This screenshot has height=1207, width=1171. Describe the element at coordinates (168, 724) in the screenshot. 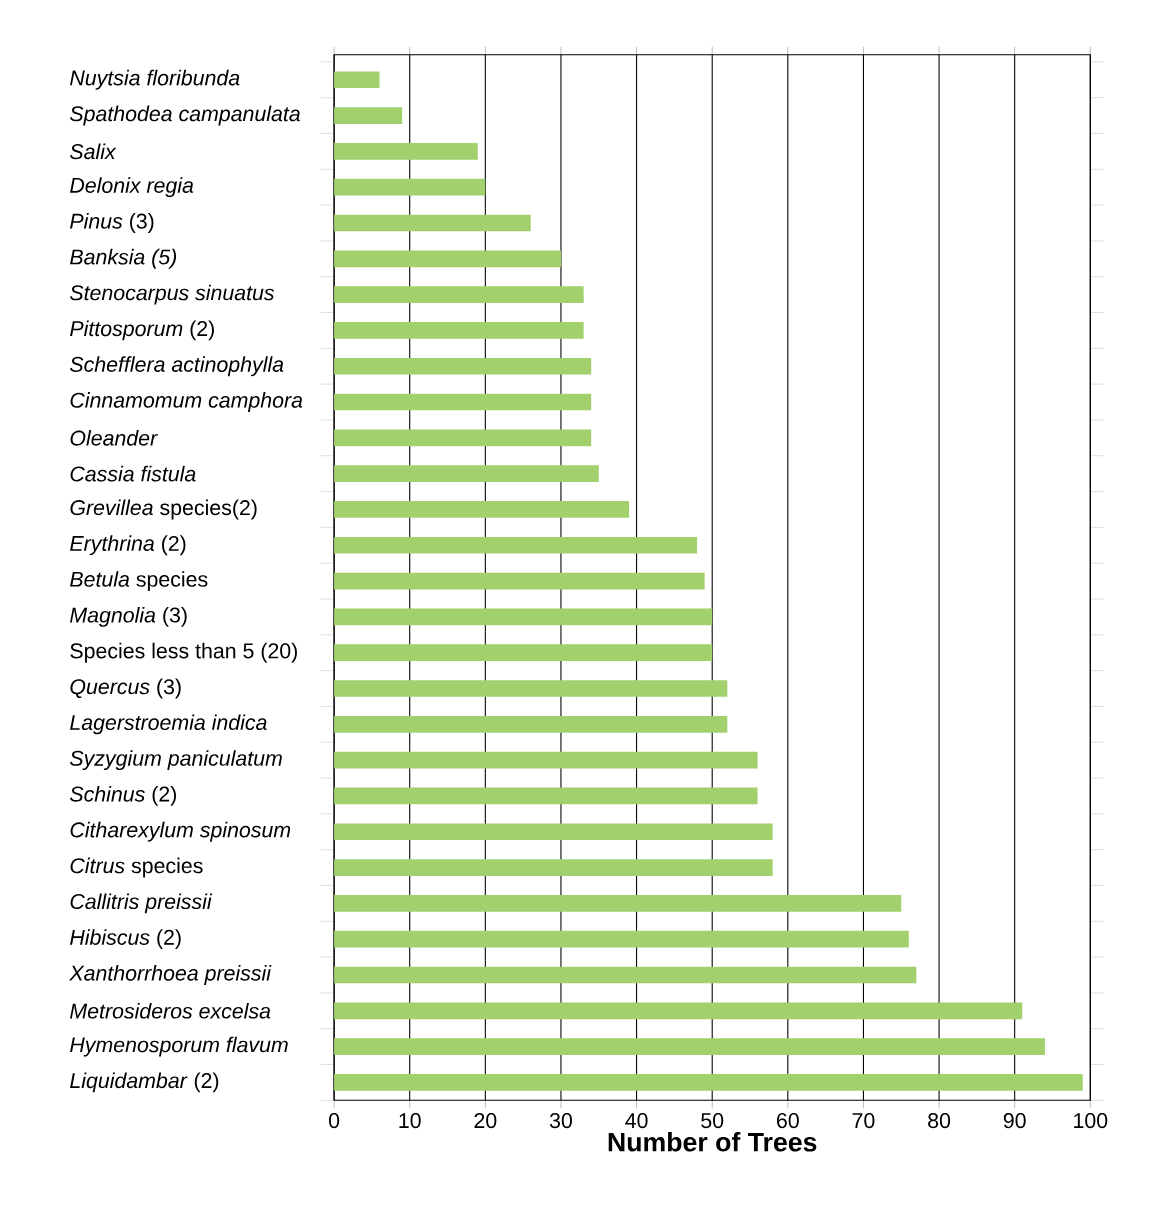

I see `y-tick-label: Lagerstroemia indica` at that location.